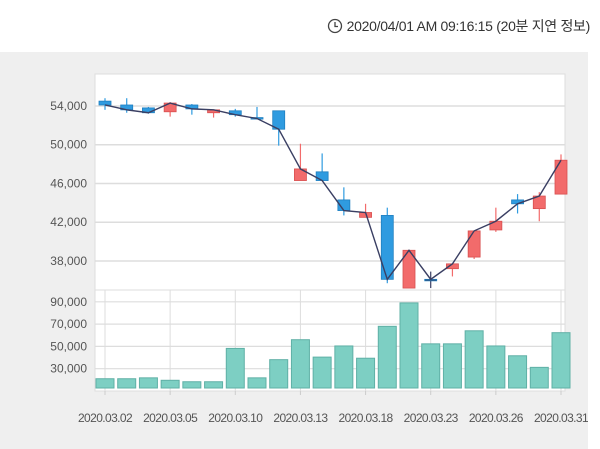  What do you see at coordinates (68, 222) in the screenshot?
I see `price-tick-label: 42,000` at bounding box center [68, 222].